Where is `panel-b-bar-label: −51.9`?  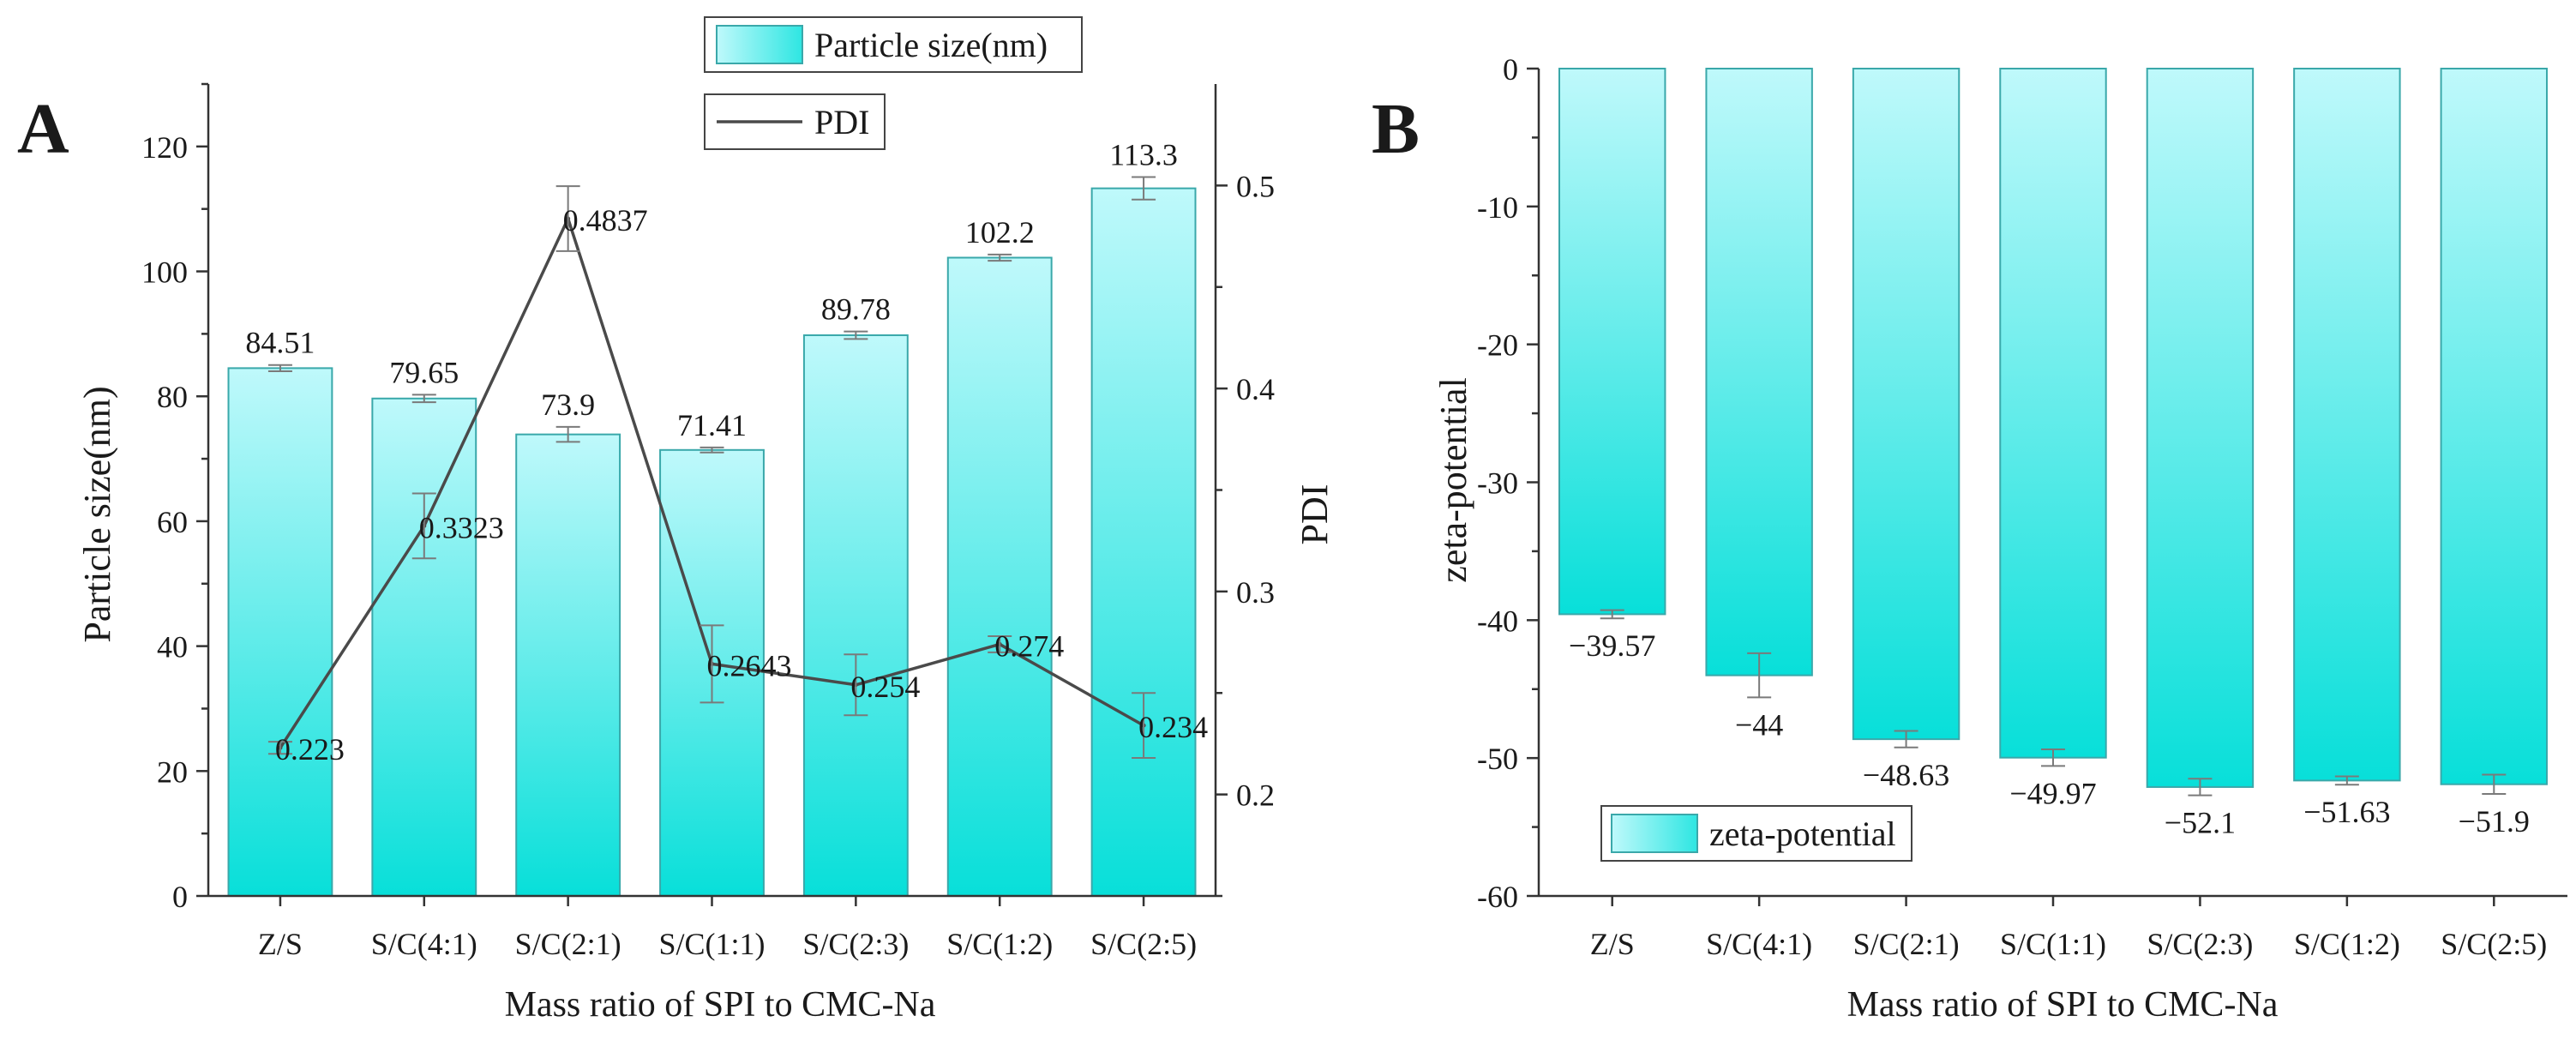 panel-b-bar-label: −51.9 is located at coordinates (2494, 821).